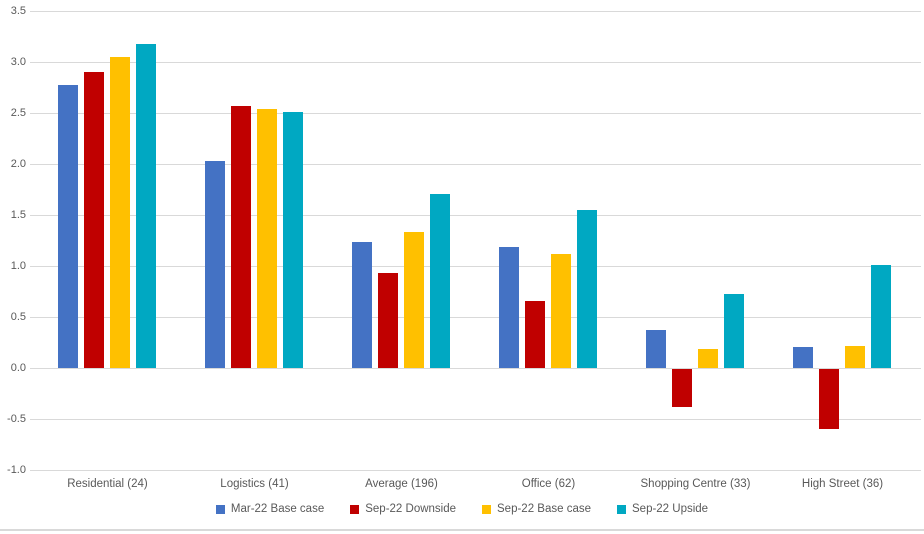 Image resolution: width=924 pixels, height=534 pixels. What do you see at coordinates (544, 509) in the screenshot?
I see `legend-label: Sep-22 Base case` at bounding box center [544, 509].